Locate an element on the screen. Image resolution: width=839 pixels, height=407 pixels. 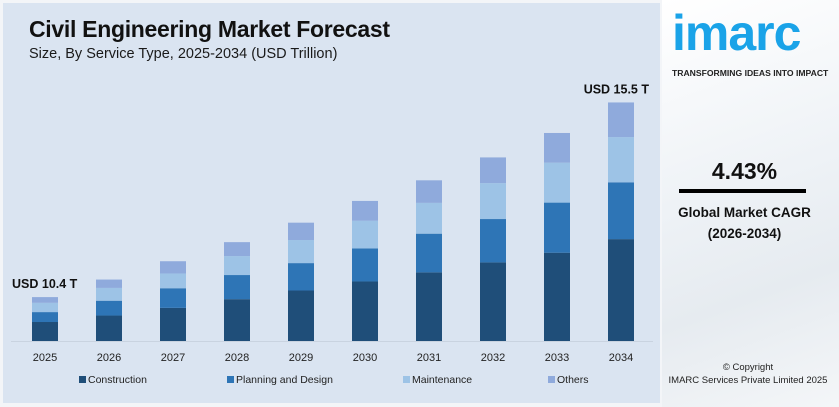
bar-planning-and-design-2027 is located at coordinates (173, 298).